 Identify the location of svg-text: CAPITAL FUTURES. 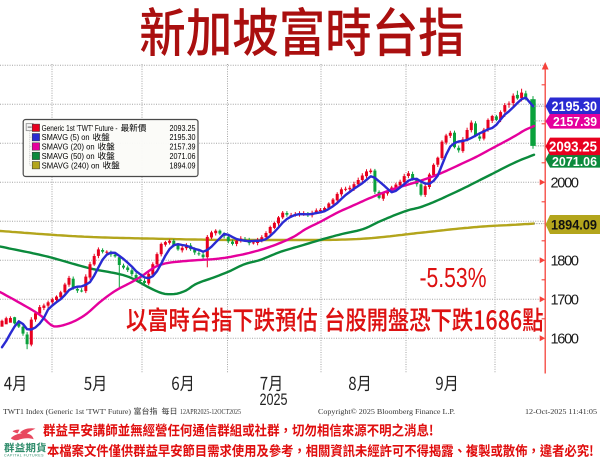
(24, 456).